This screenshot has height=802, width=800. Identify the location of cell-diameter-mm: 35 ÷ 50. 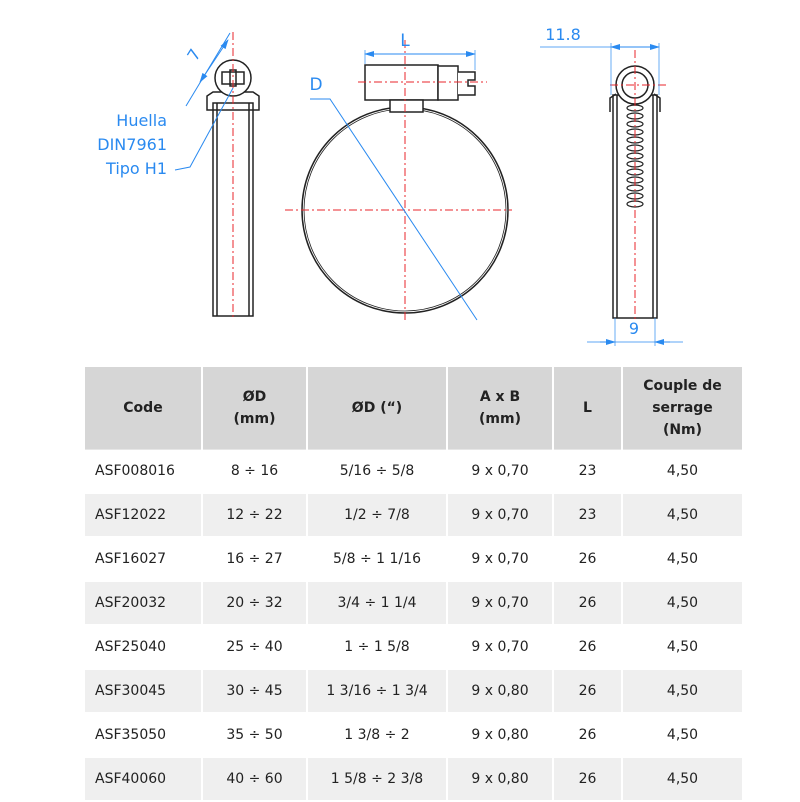
(254, 735).